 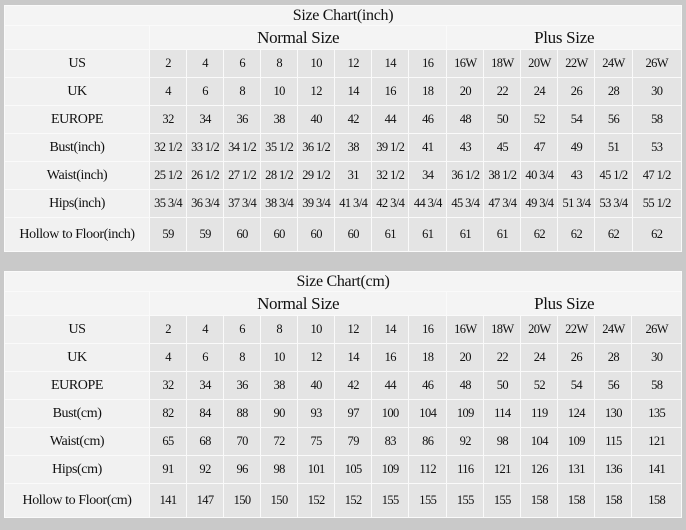 What do you see at coordinates (390, 385) in the screenshot?
I see `table-cell: 44` at bounding box center [390, 385].